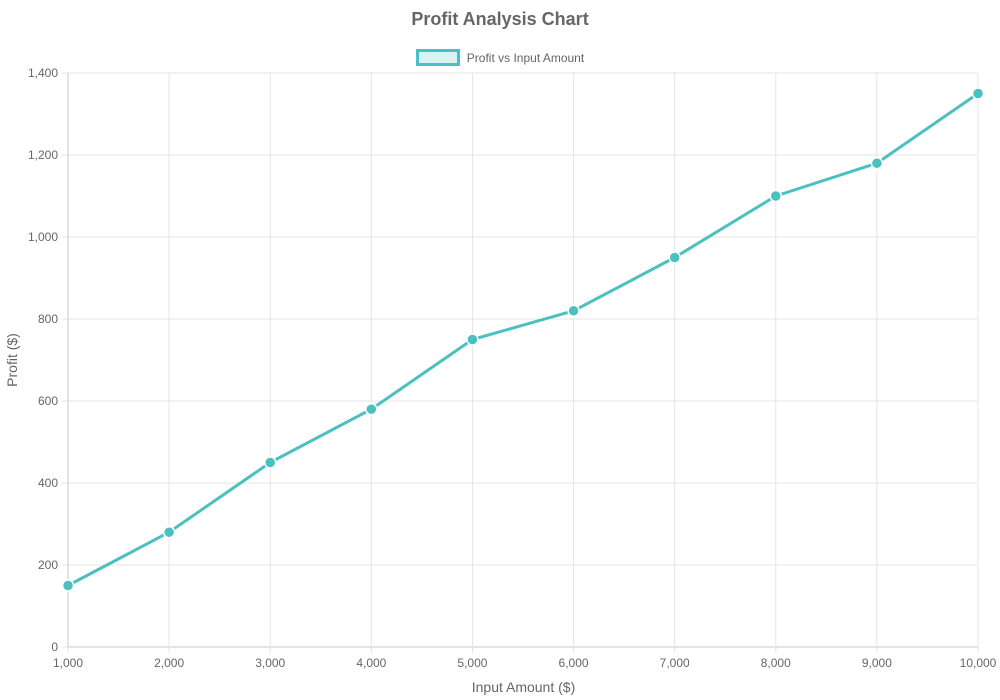  I want to click on legend-item-profit: Profit vs Input Amount, so click(500, 57).